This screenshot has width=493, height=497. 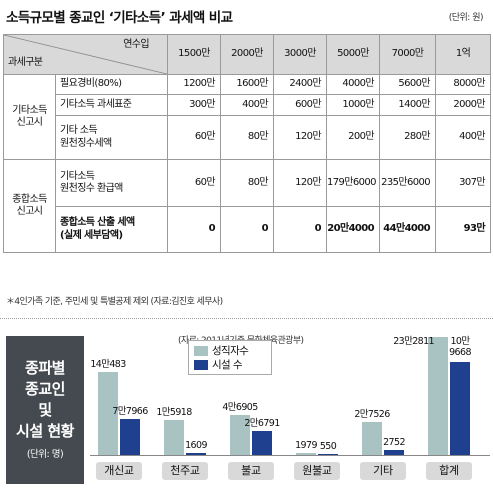 I want to click on column-header: 1억, so click(x=463, y=54).